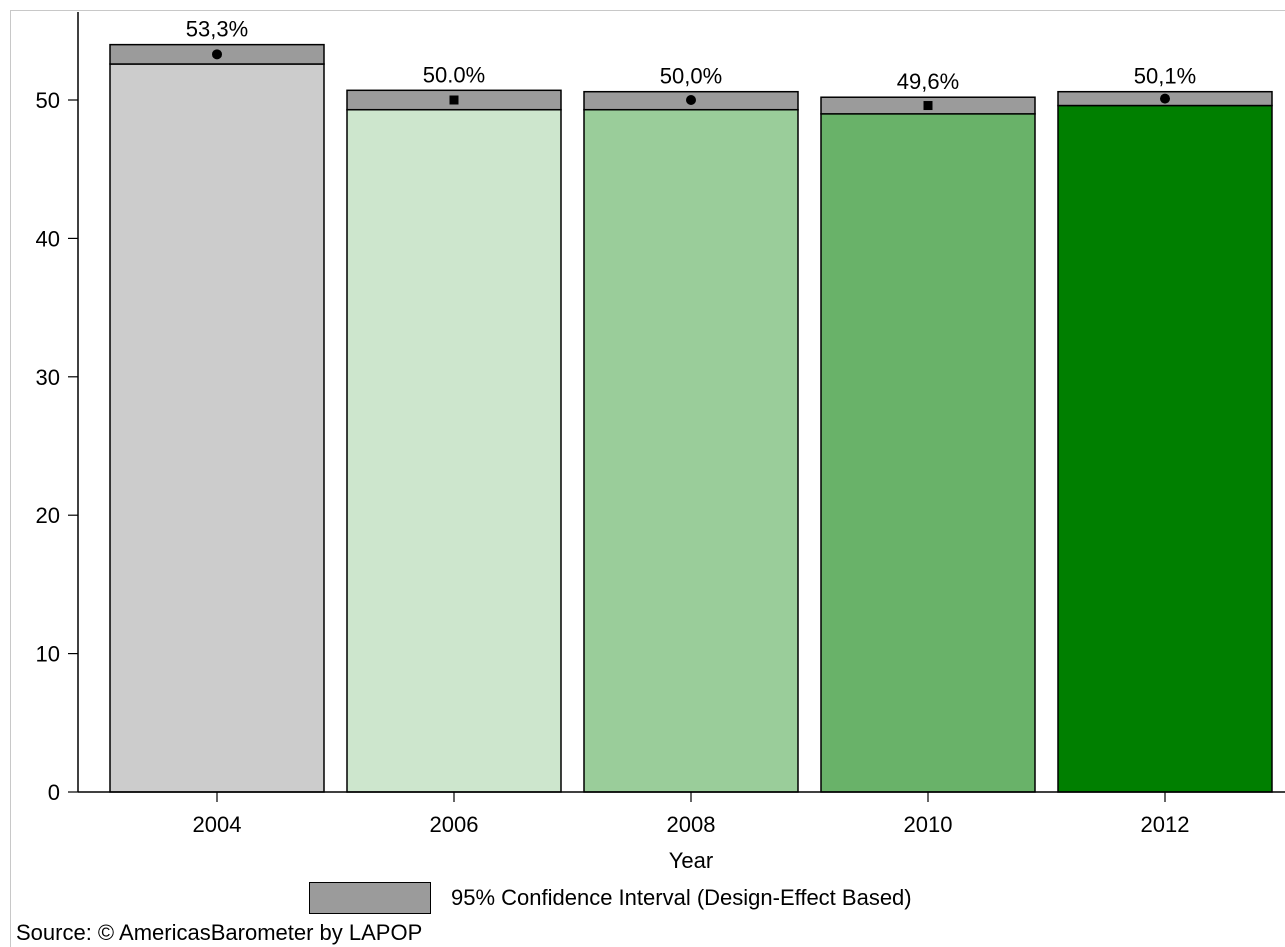 The width and height of the screenshot is (1285, 947). Describe the element at coordinates (1165, 76) in the screenshot. I see `data-label-2012: 50,1%` at that location.